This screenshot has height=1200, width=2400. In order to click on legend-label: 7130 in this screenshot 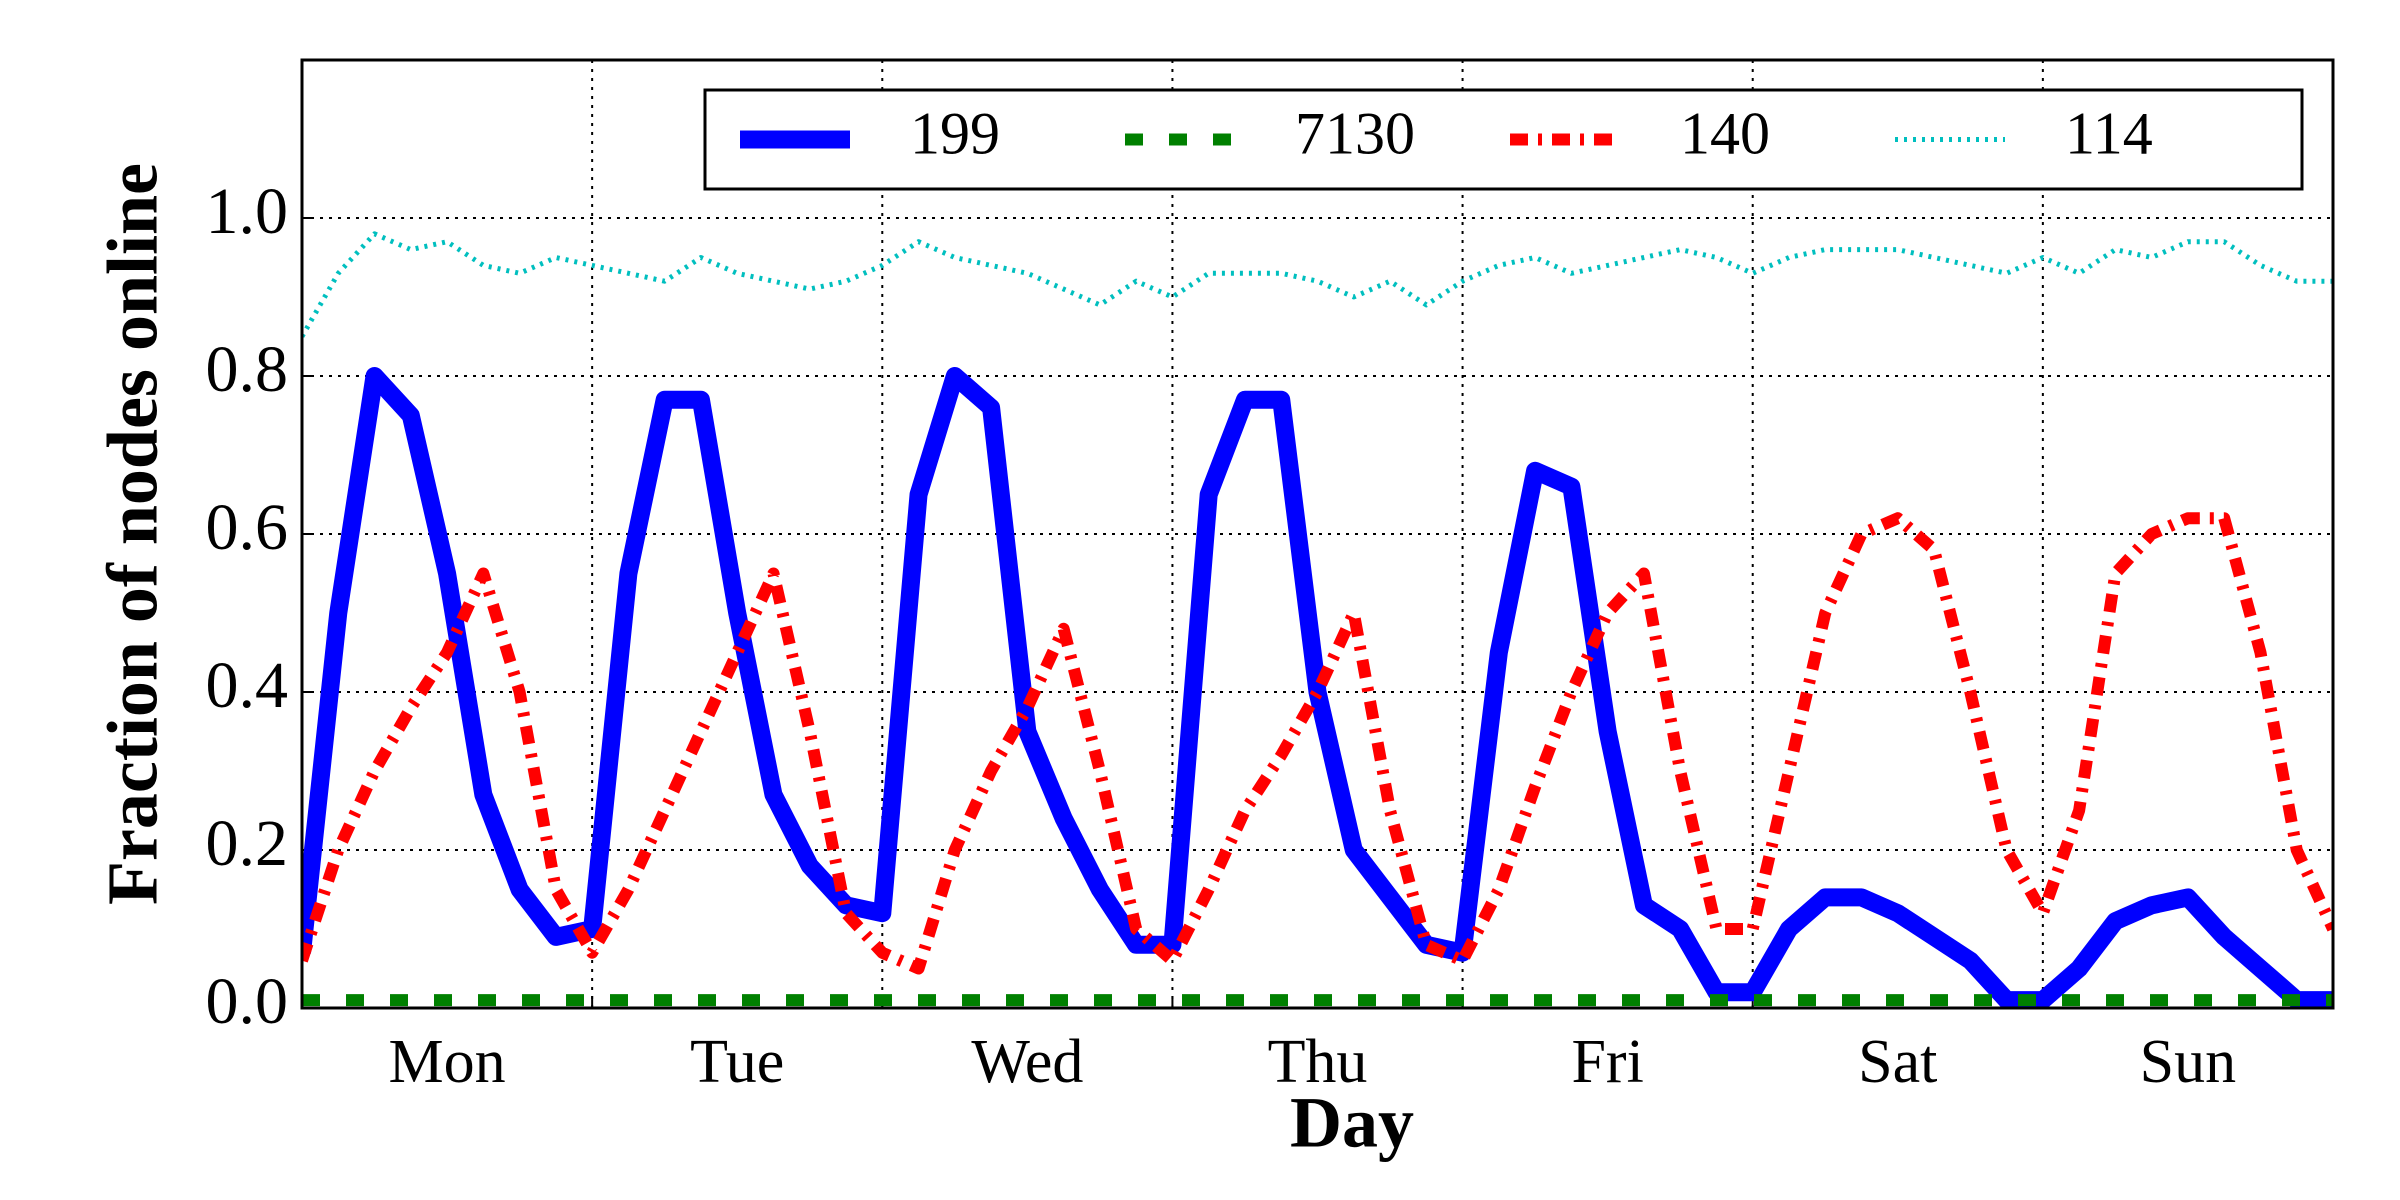, I will do `click(1355, 133)`.